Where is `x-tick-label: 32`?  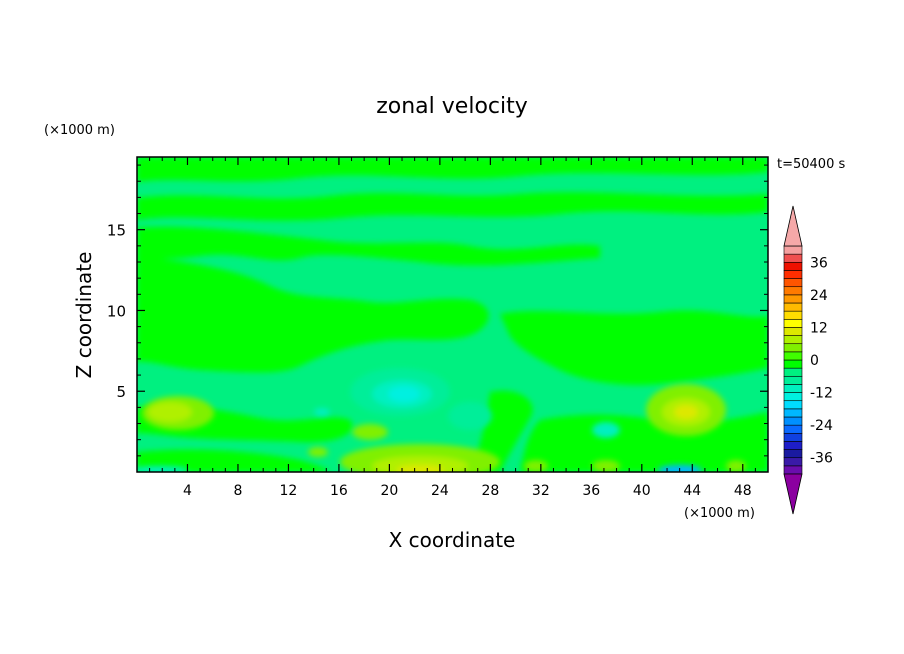 x-tick-label: 32 is located at coordinates (541, 491).